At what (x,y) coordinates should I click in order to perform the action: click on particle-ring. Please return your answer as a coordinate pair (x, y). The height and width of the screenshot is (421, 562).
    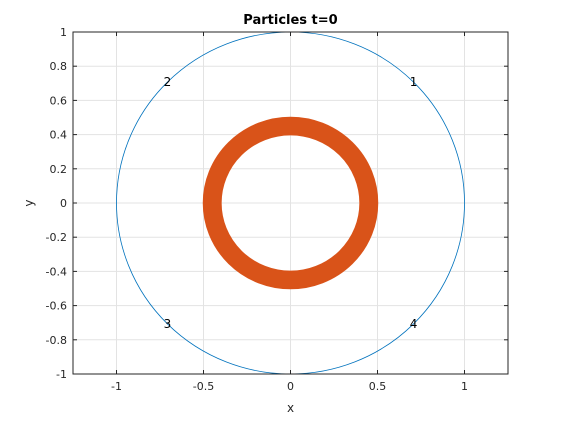
    Looking at the image, I should click on (290, 203).